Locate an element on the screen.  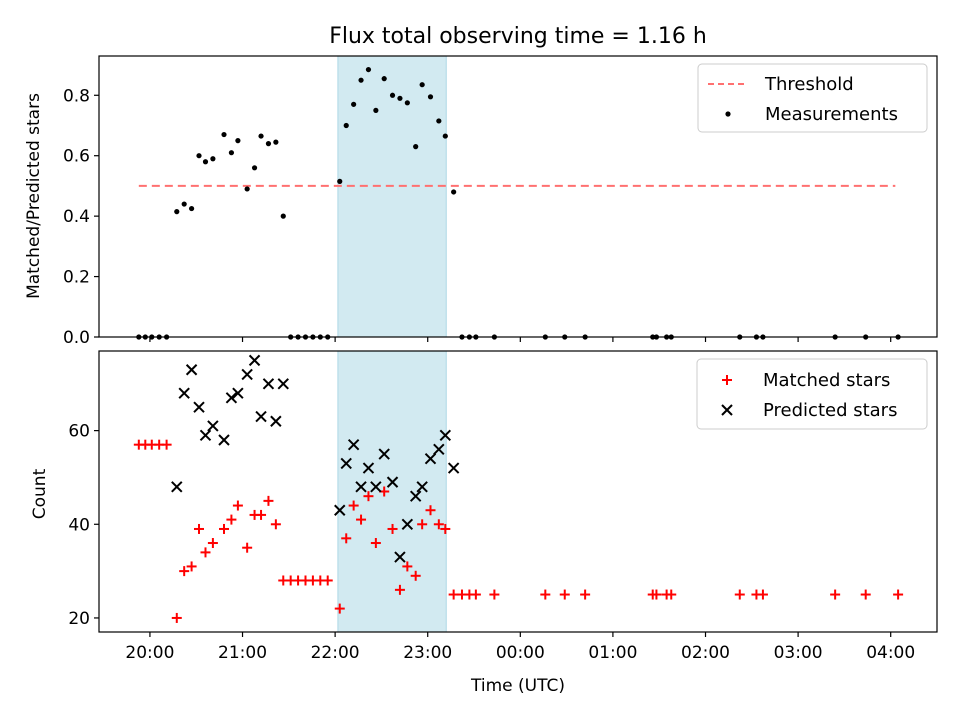
y-tick-label: 60 is located at coordinates (79, 432).